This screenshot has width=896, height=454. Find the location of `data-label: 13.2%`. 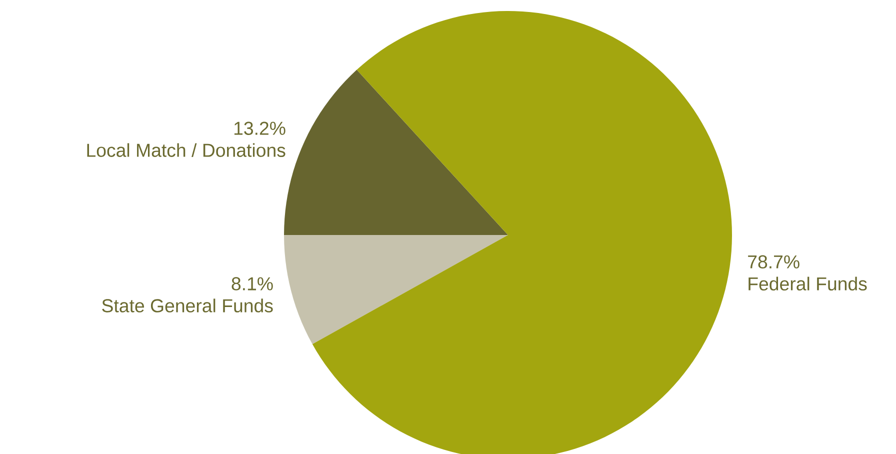

data-label: 13.2% is located at coordinates (260, 128).